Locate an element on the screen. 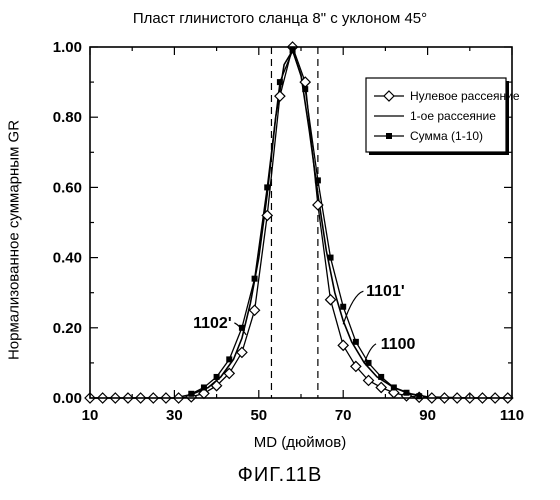  legend-entry: 1-ое рассеяние is located at coordinates (453, 116).